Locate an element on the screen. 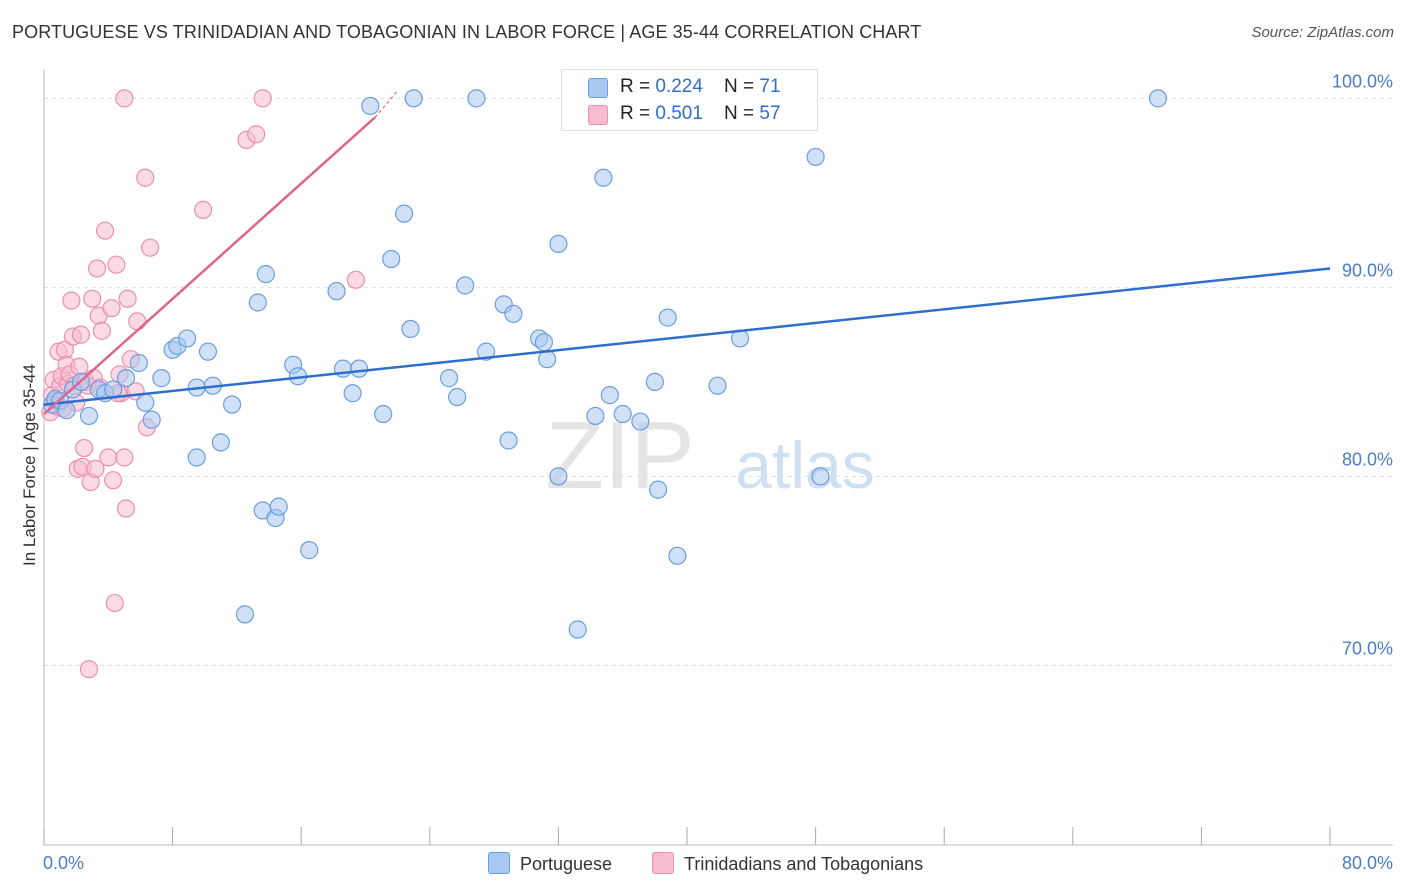  bottom-legend-portuguese: Portuguese is located at coordinates (550, 863).